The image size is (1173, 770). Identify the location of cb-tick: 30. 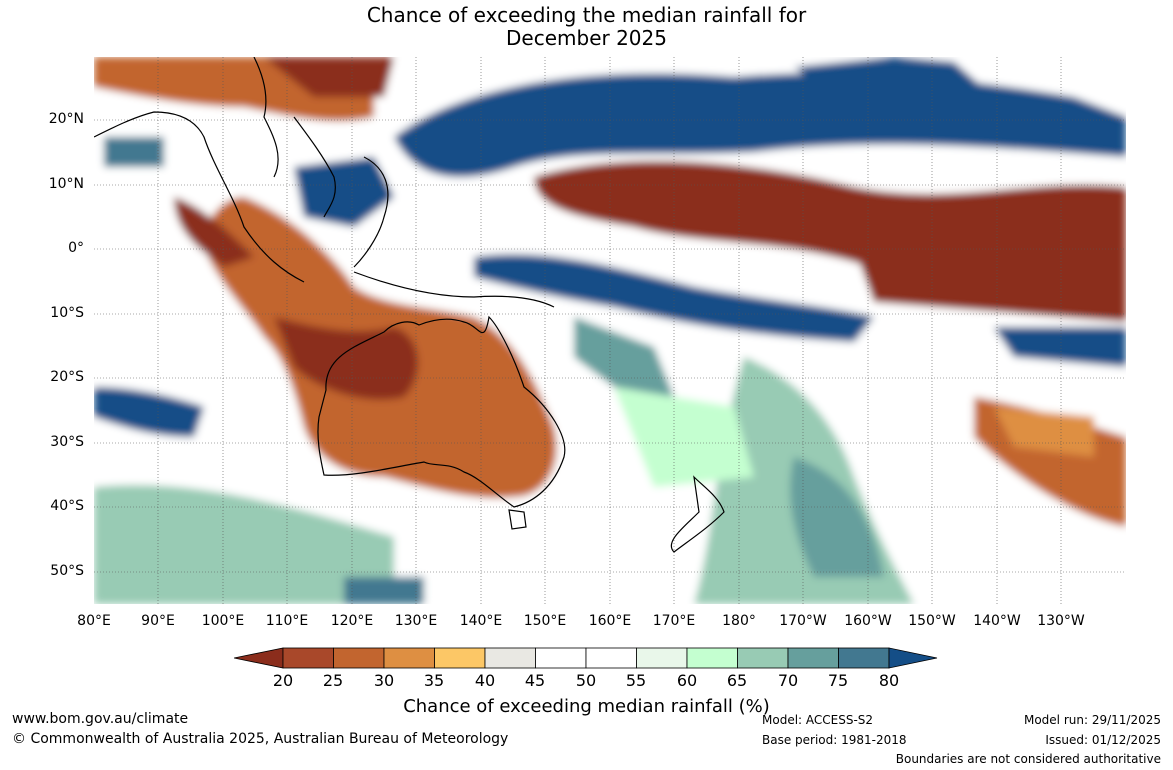
(384, 680).